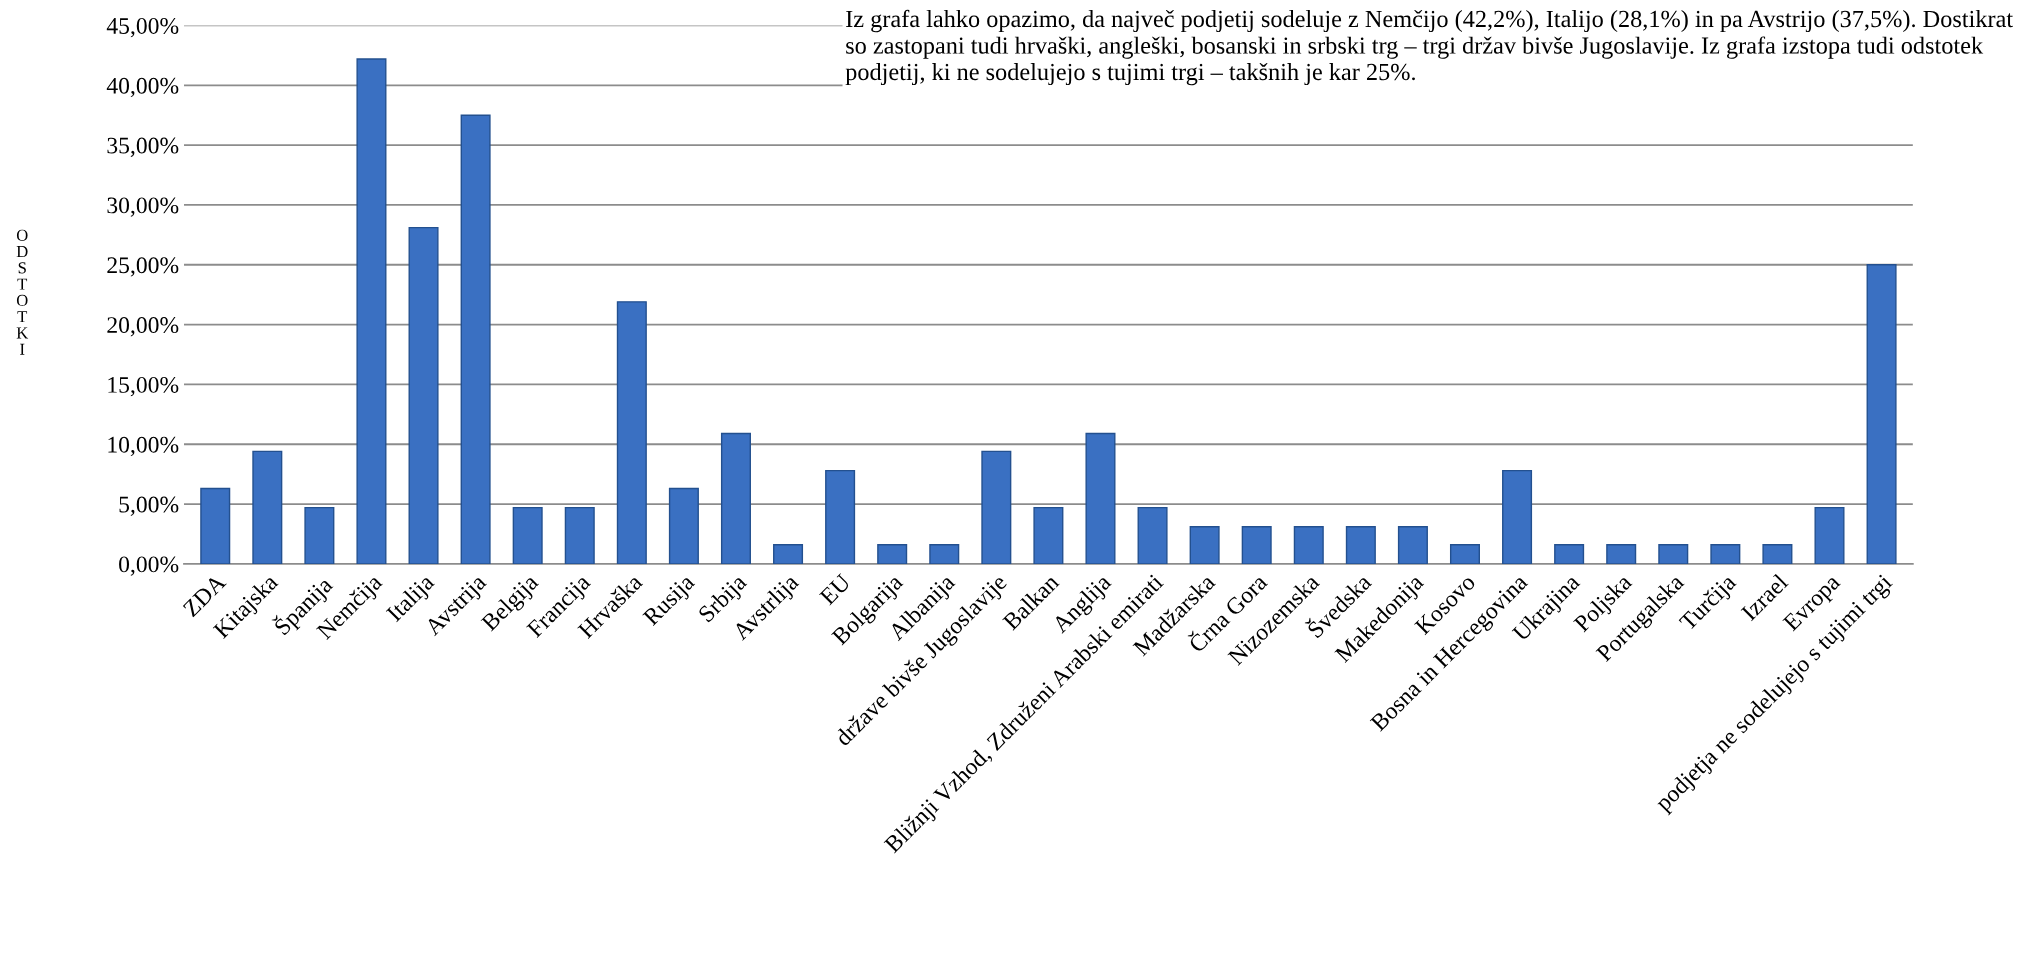 Image resolution: width=2022 pixels, height=979 pixels. Describe the element at coordinates (142, 87) in the screenshot. I see `y-tick-label: 40,00%` at that location.